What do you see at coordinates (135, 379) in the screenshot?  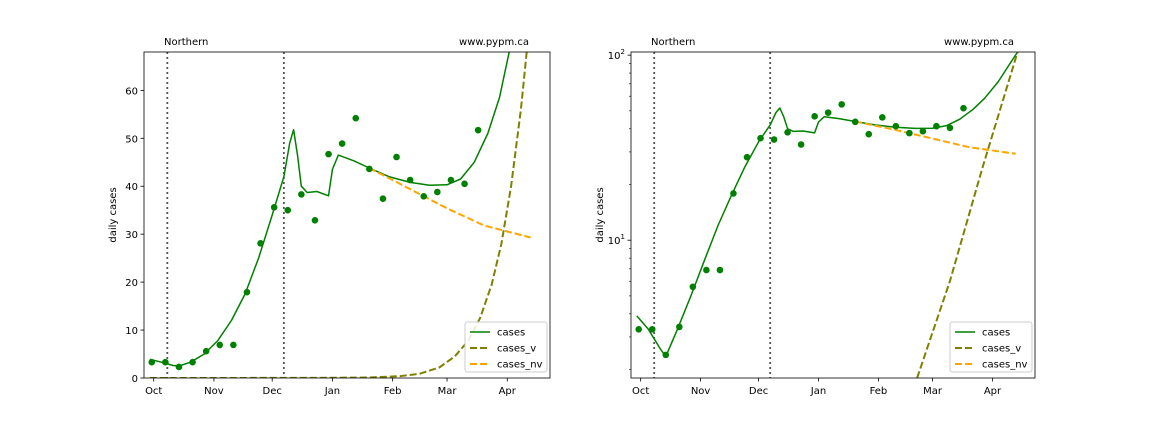 I see `y-tick-label: 0` at bounding box center [135, 379].